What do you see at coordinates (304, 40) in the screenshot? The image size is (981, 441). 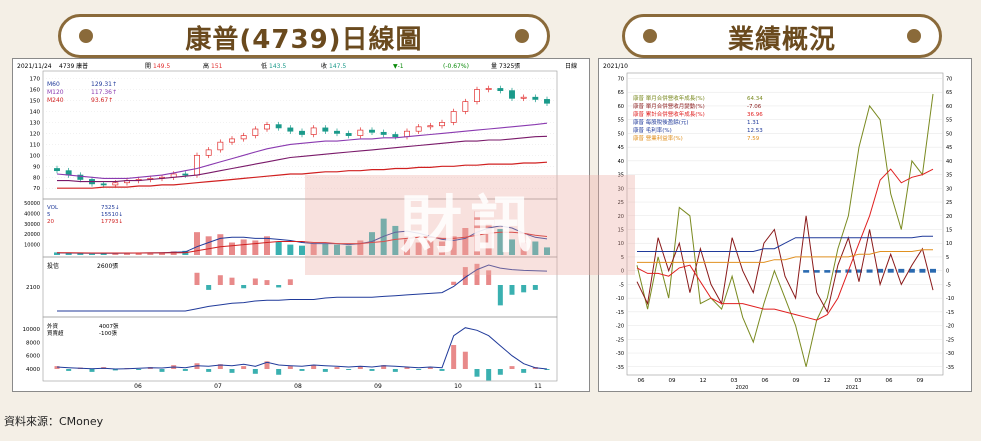 I see `left-title: 康普(4739)日線圖` at bounding box center [304, 40].